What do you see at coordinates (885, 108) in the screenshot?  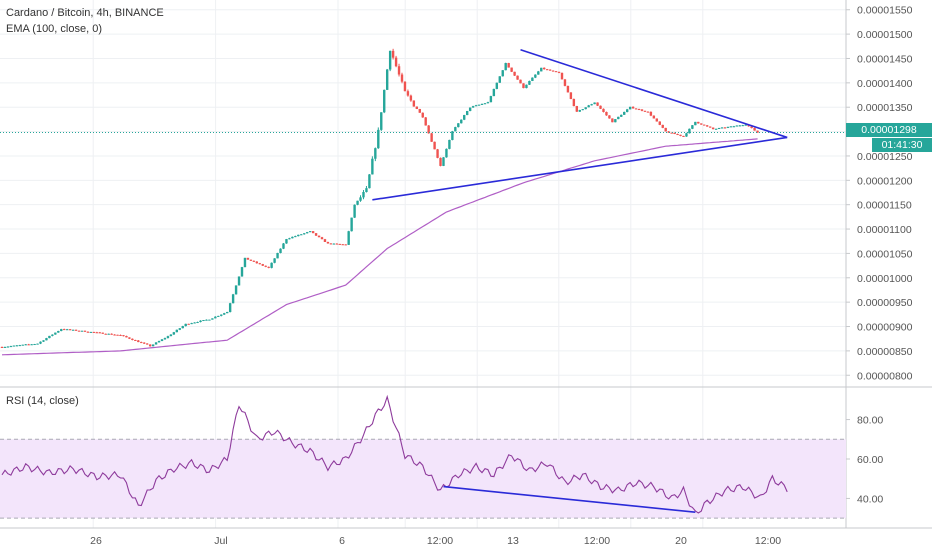 I see `price-tick-label: 0.00001350` at bounding box center [885, 108].